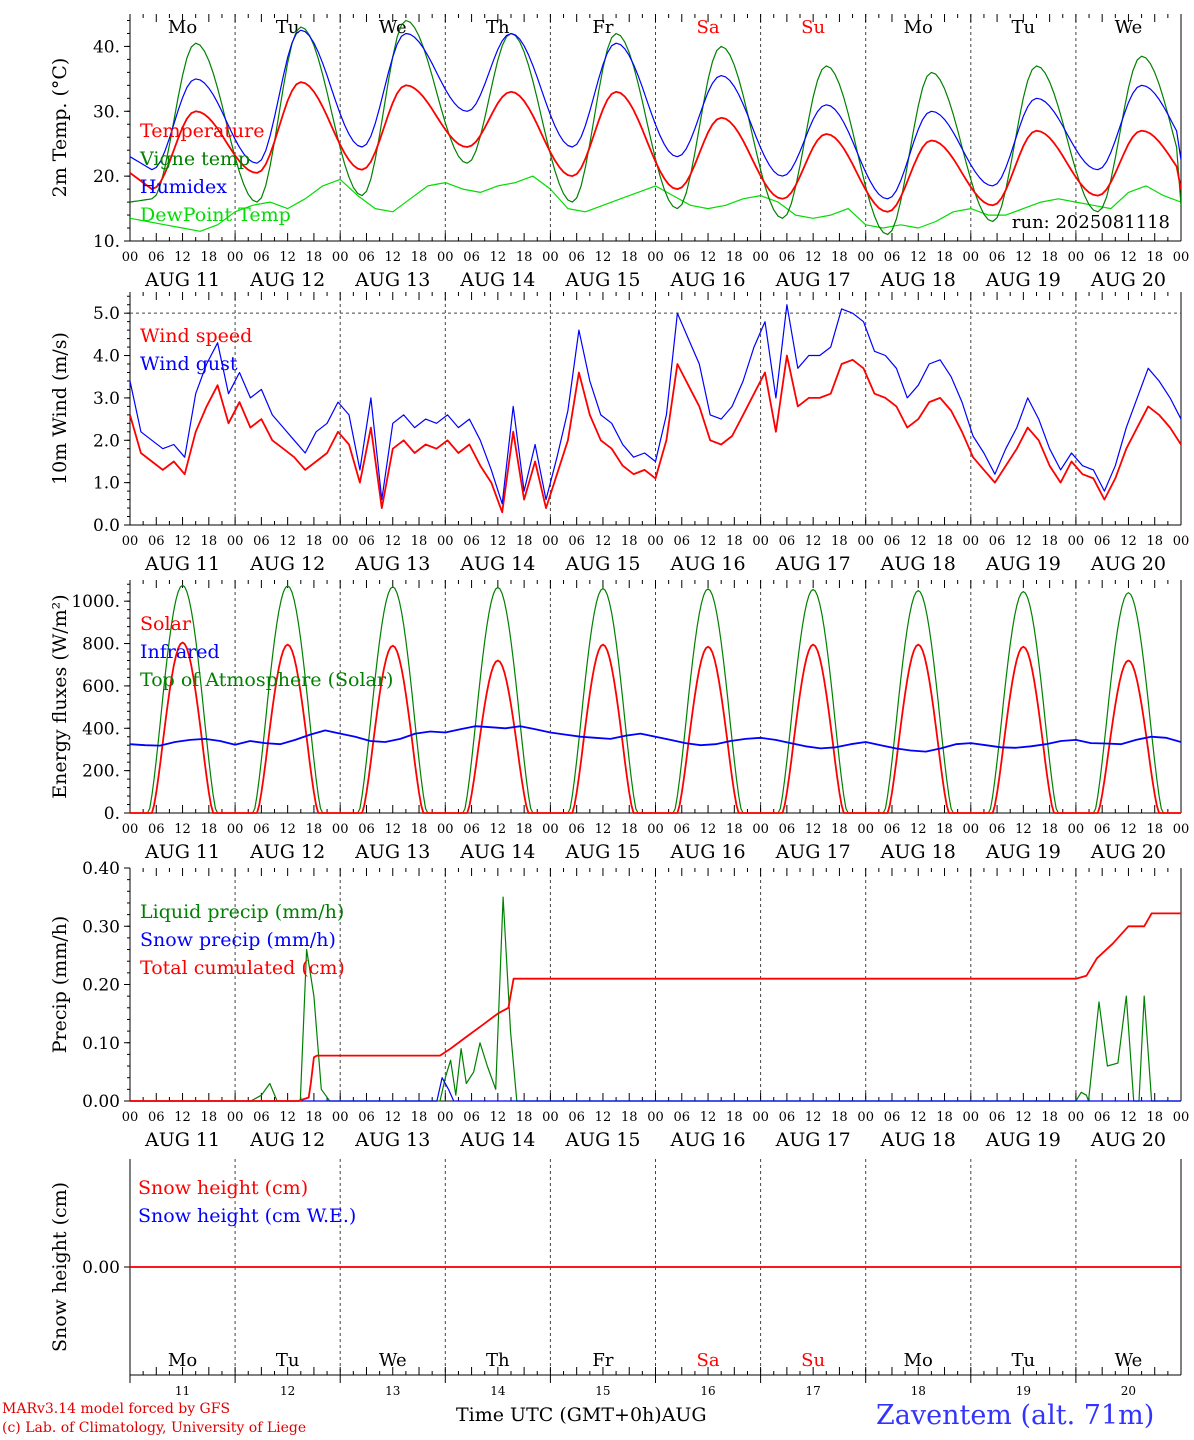 The height and width of the screenshot is (1440, 1194). I want to click on day-number-label: 18, so click(918, 1391).